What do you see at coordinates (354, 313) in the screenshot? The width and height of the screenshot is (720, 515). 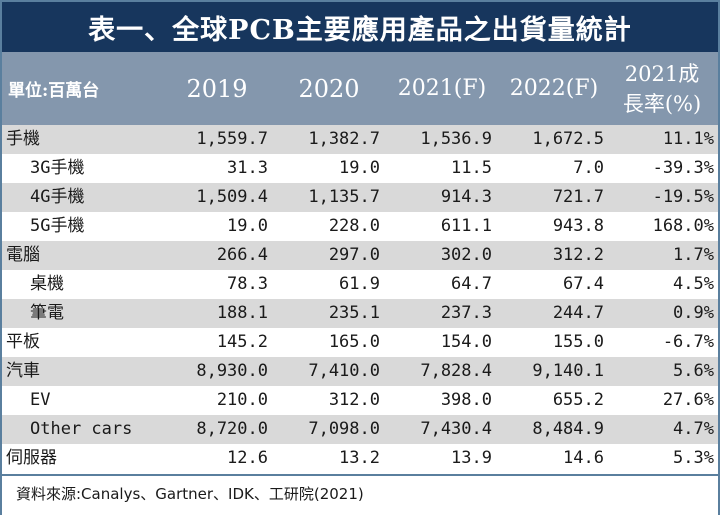 I see `cell-2020: 235.1` at bounding box center [354, 313].